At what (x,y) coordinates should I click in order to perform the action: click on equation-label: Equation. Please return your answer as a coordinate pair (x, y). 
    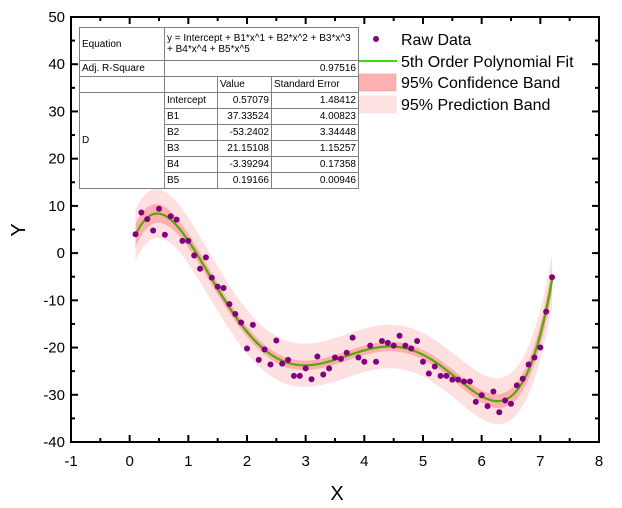
    Looking at the image, I should click on (122, 44).